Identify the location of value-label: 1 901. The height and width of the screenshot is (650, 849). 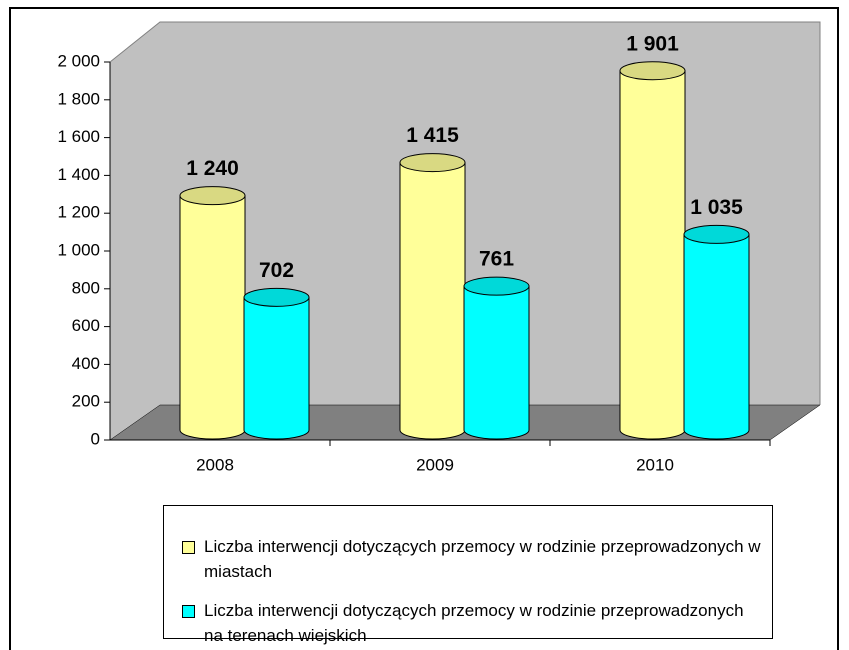
(652, 43).